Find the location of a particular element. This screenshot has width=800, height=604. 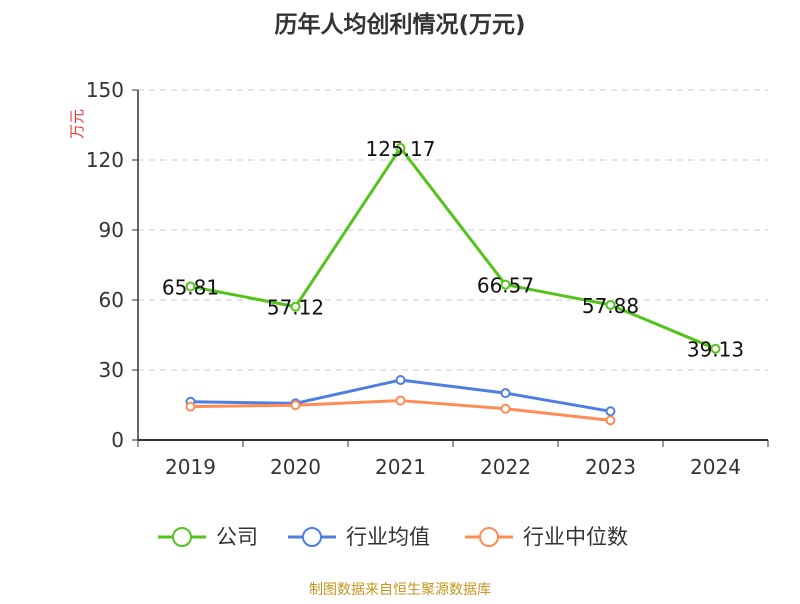

x-tick-label: 2021 is located at coordinates (400, 467).